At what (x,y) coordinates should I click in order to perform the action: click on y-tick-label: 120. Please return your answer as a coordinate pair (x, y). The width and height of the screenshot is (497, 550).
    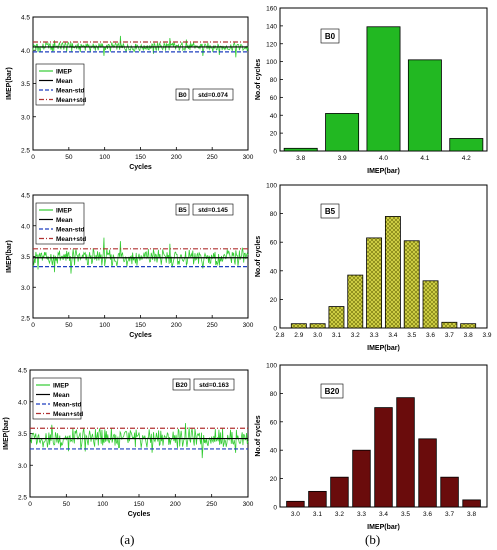
    Looking at the image, I should click on (271, 44).